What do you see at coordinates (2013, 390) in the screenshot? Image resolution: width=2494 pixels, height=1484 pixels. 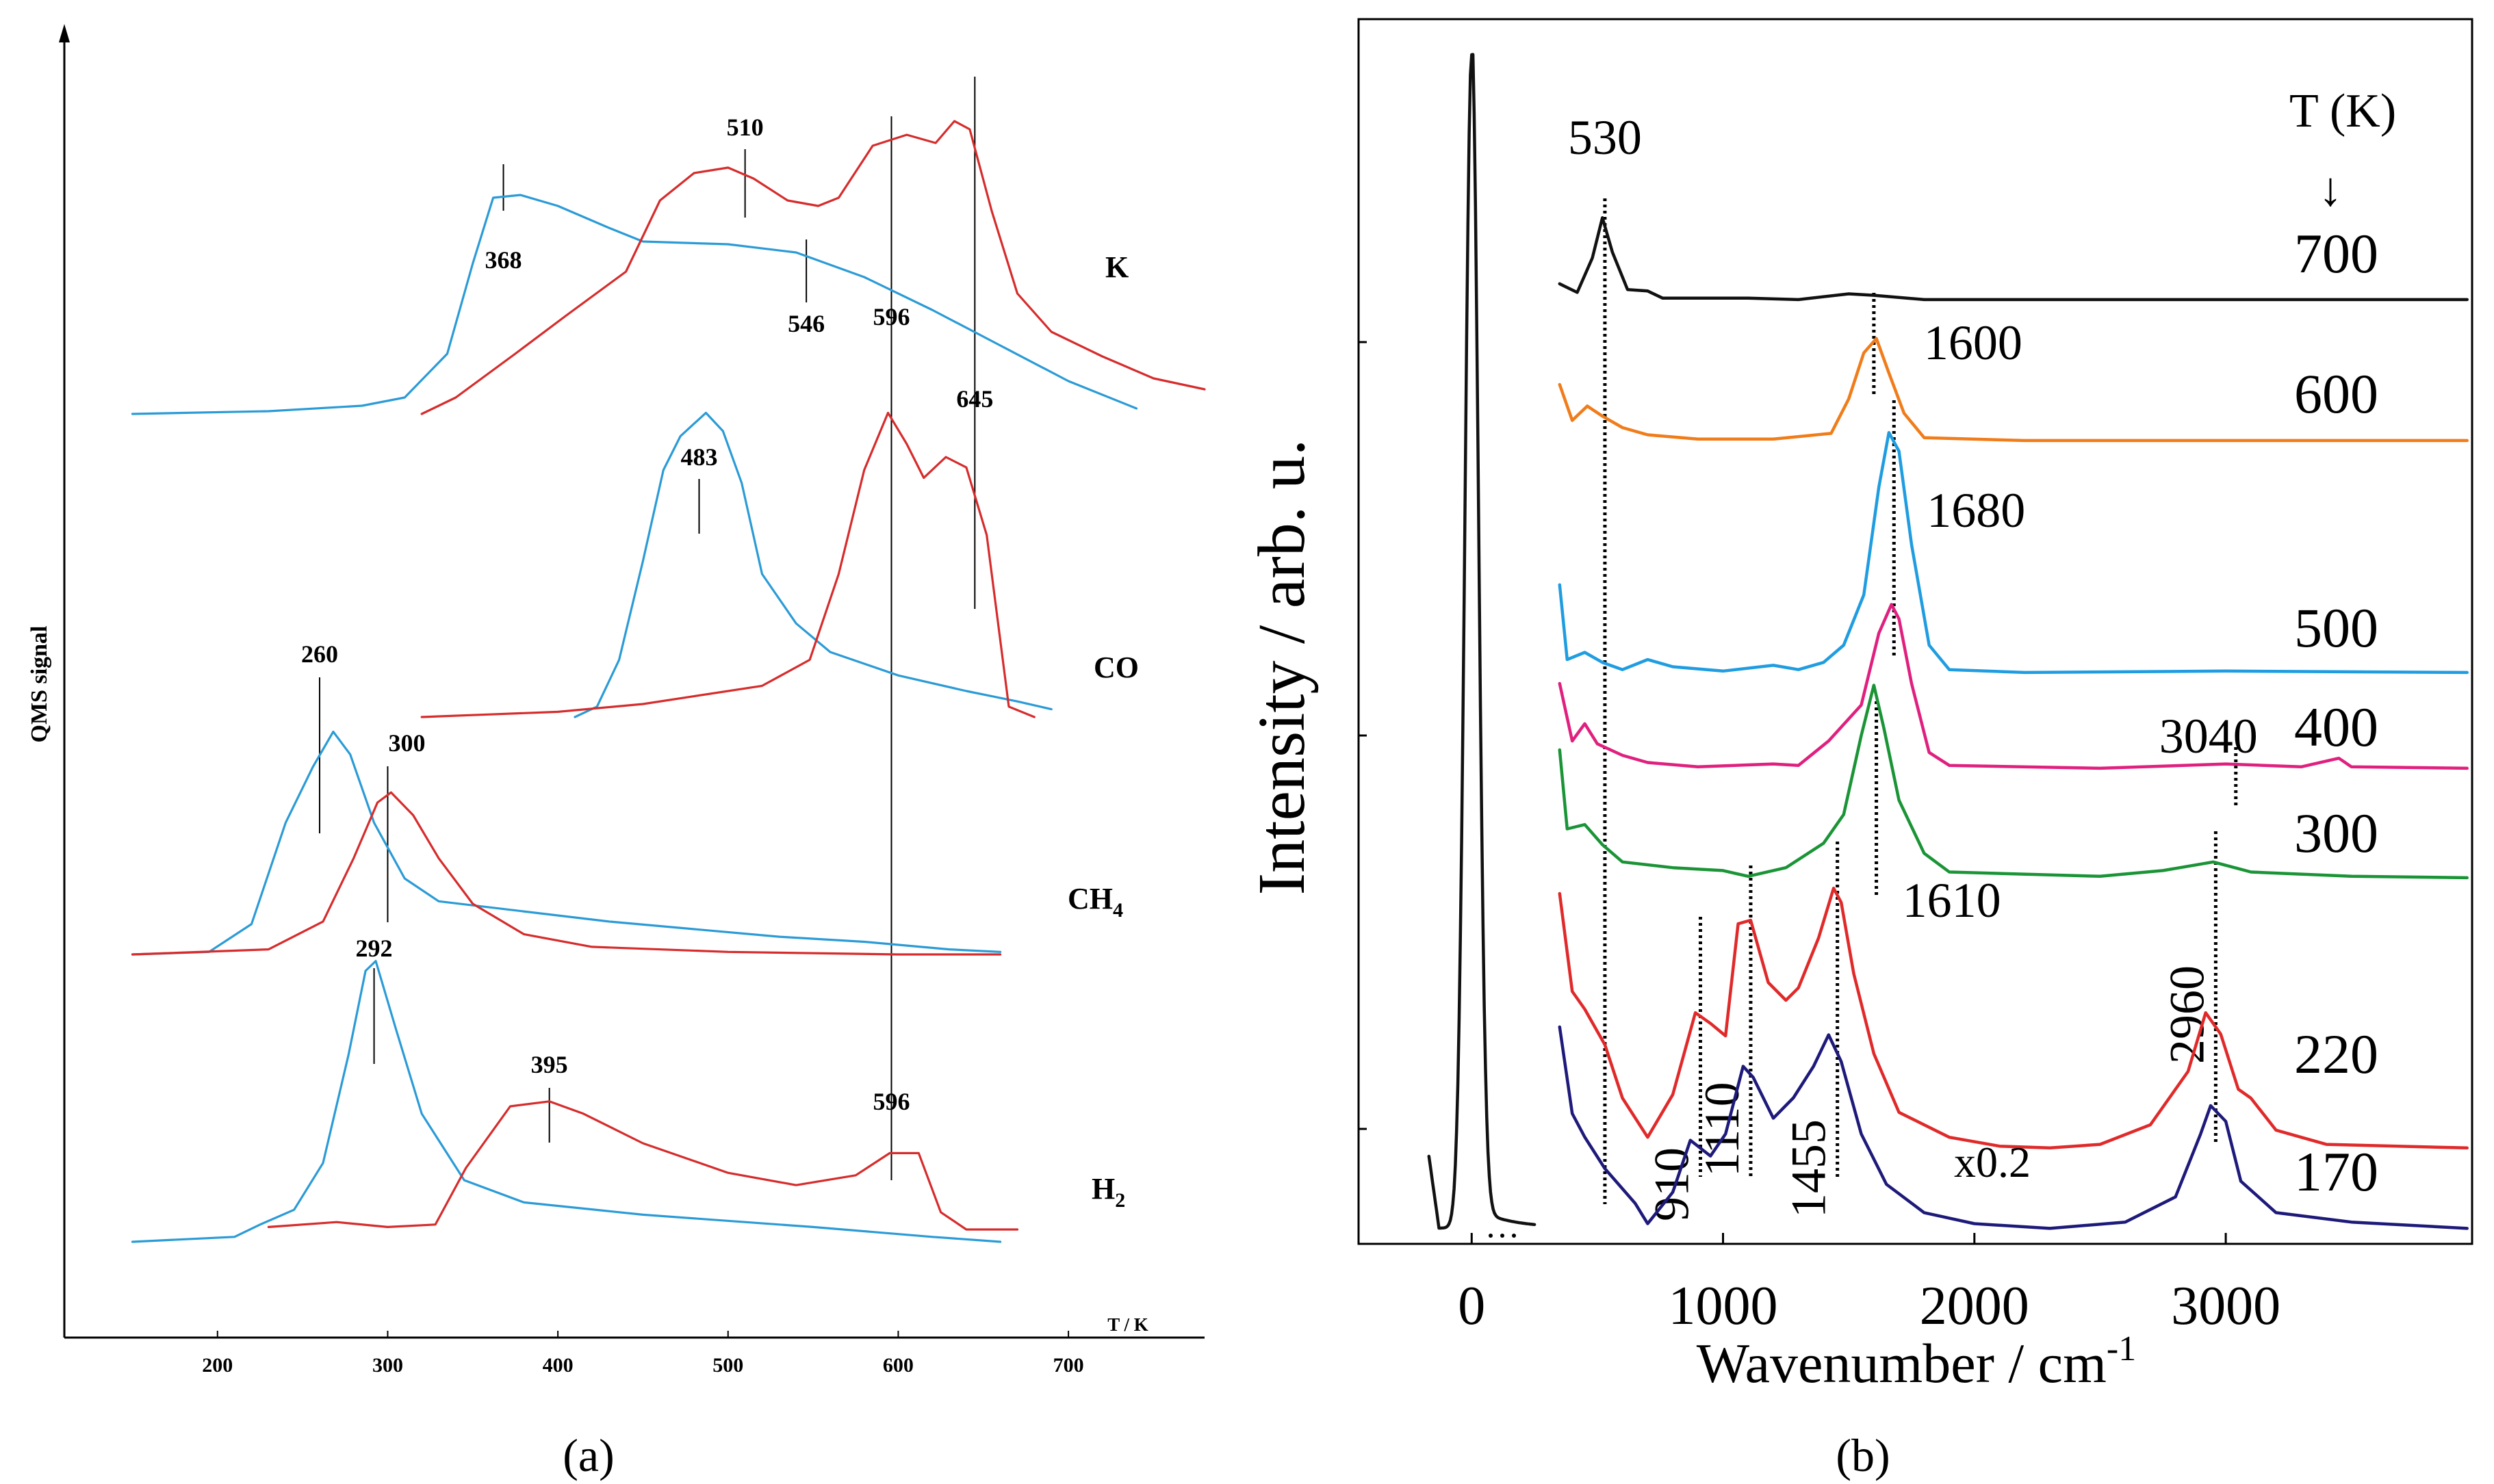 I see `panel-b-spectrum-600k` at bounding box center [2013, 390].